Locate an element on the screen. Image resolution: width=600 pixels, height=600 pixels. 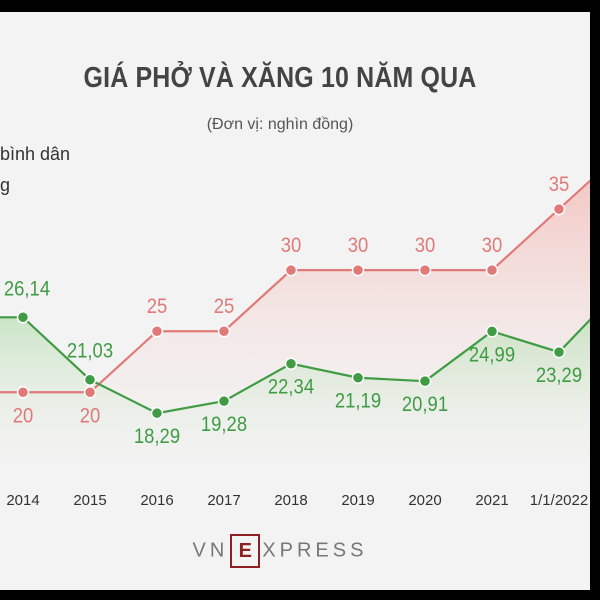
data-label-xang-6: 20,91 is located at coordinates (425, 404).